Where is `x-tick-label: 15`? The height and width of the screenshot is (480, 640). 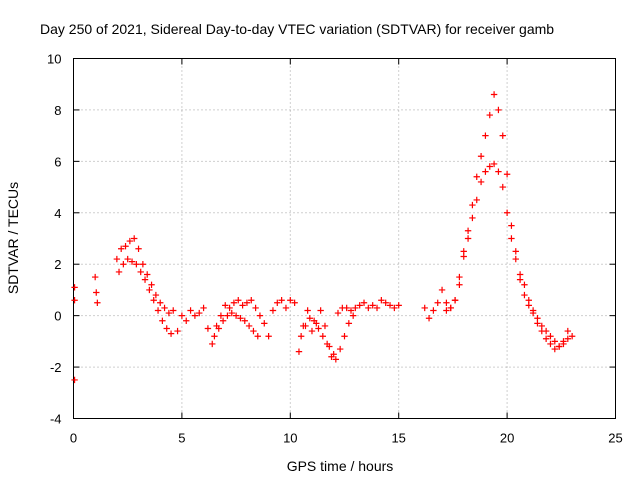 x-tick-label: 15 is located at coordinates (398, 438).